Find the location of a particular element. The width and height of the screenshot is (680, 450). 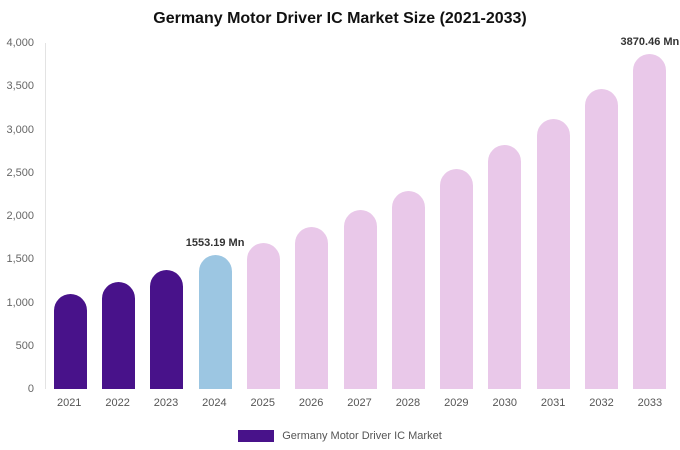

bar: 3870.46 Mn is located at coordinates (650, 212).